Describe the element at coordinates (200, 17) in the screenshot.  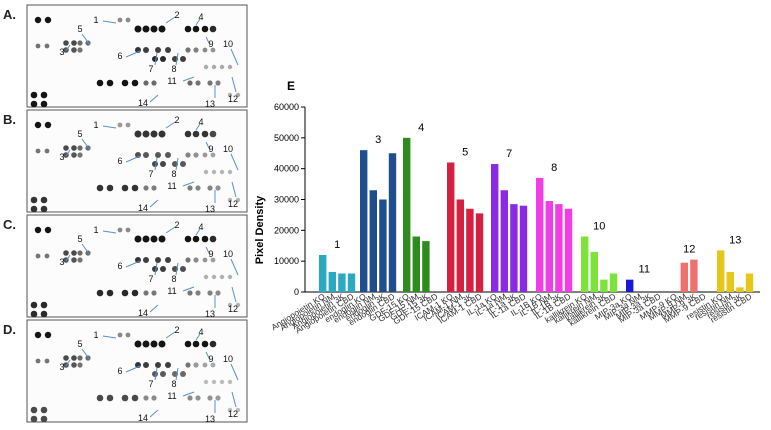
I see `blot-spot-number: 4` at that location.